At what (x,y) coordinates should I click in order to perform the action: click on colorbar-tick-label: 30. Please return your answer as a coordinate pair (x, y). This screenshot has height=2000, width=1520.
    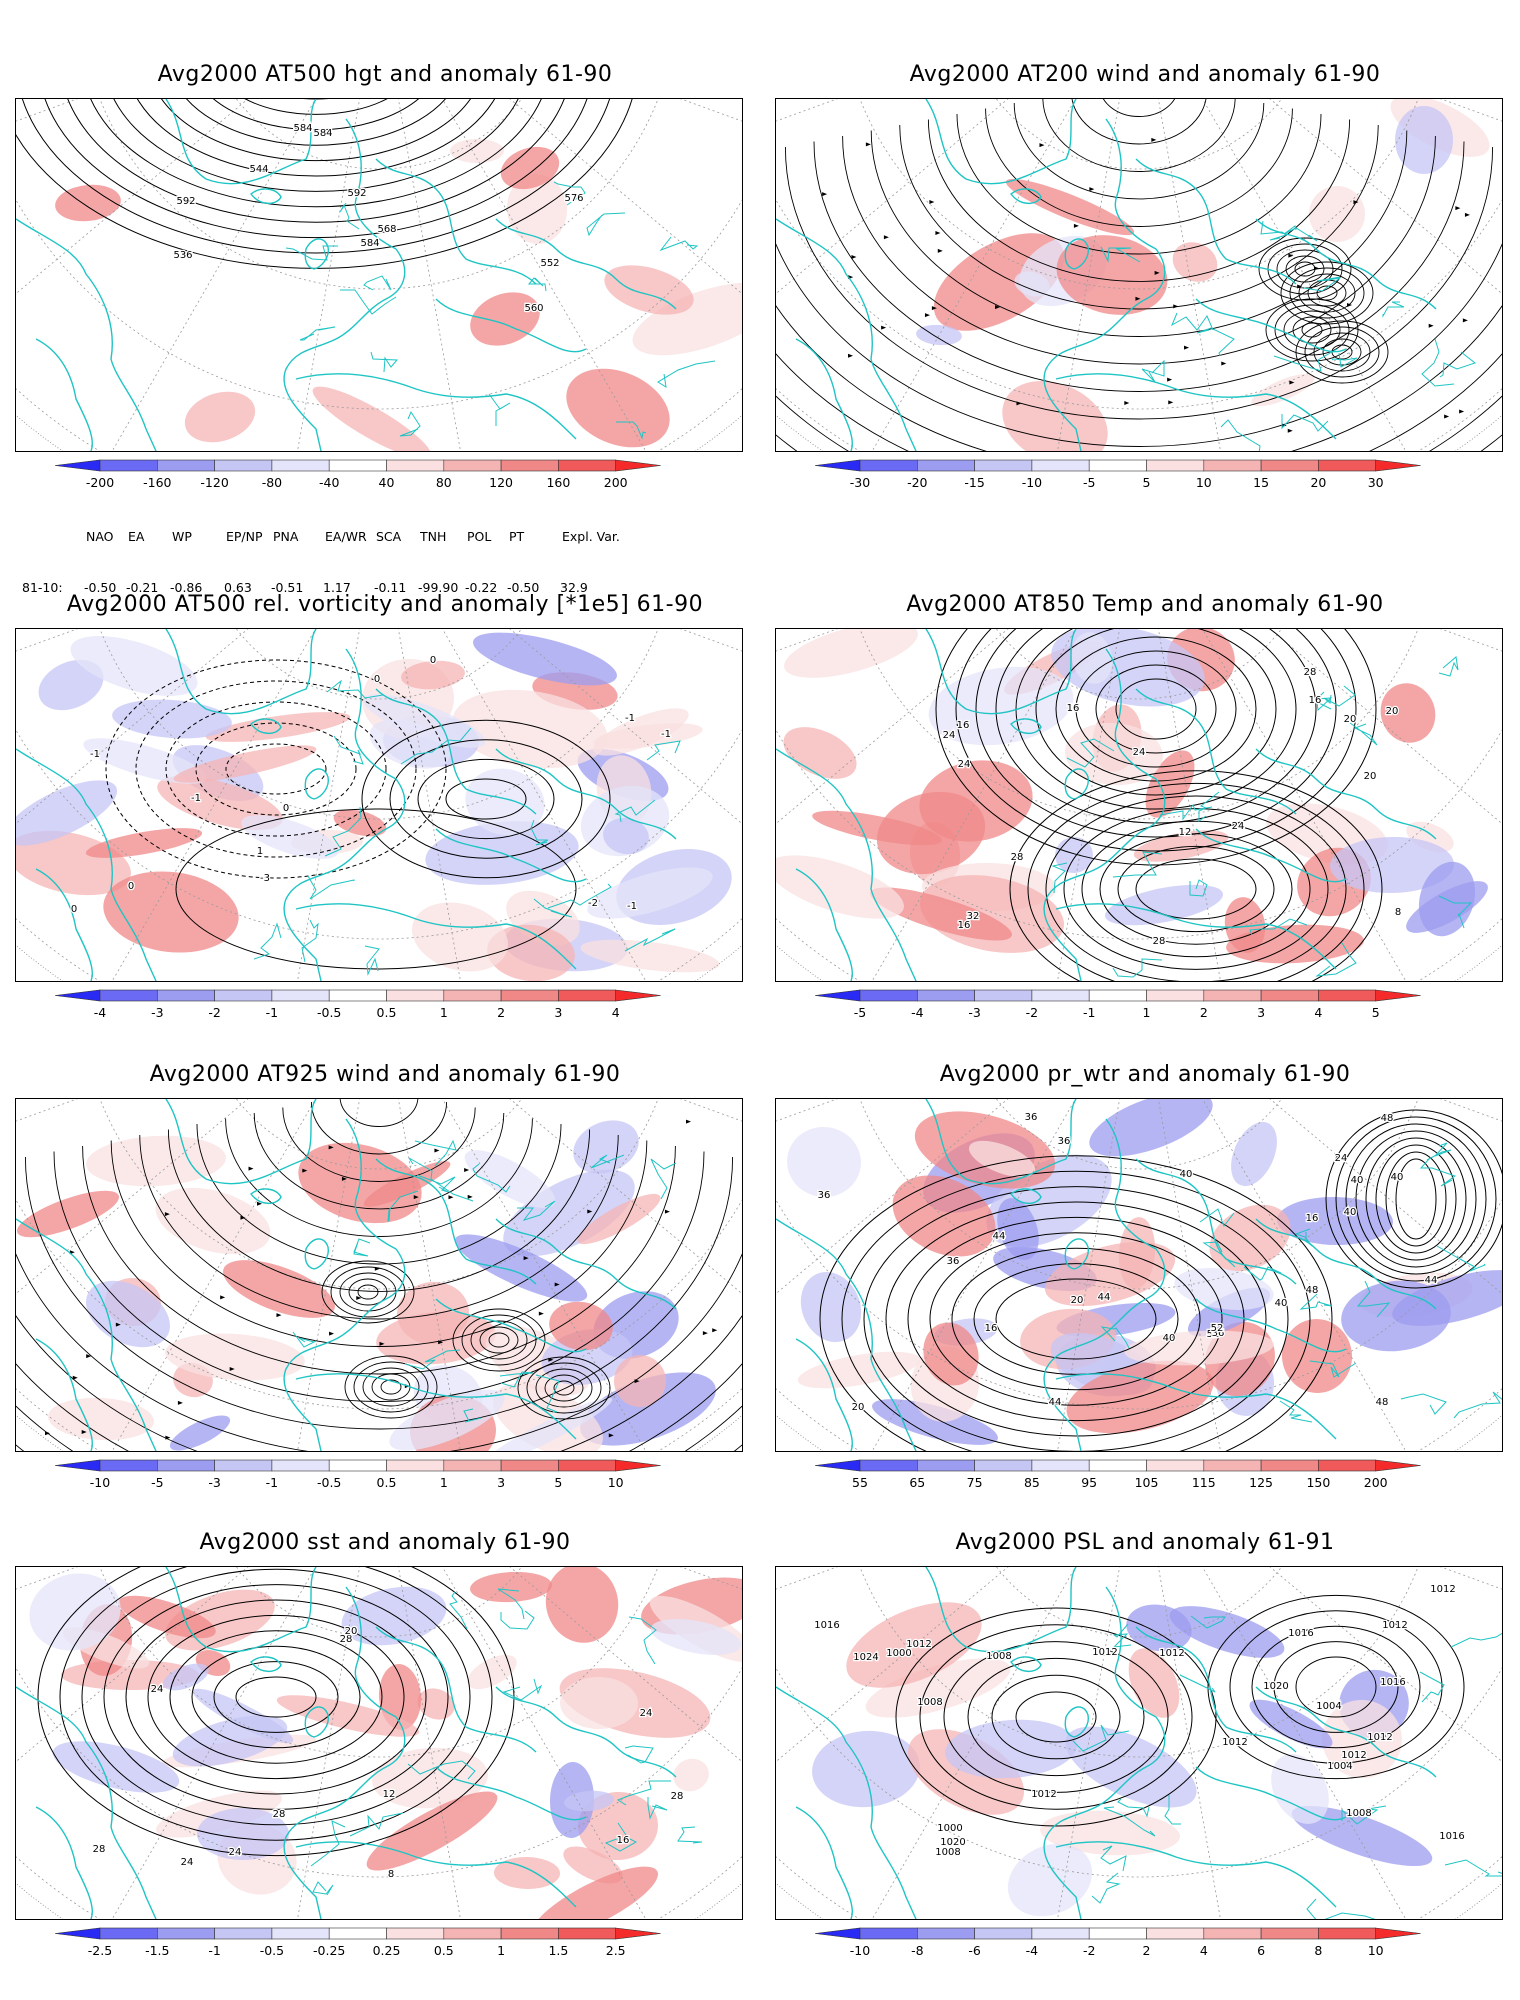
    Looking at the image, I should click on (1376, 482).